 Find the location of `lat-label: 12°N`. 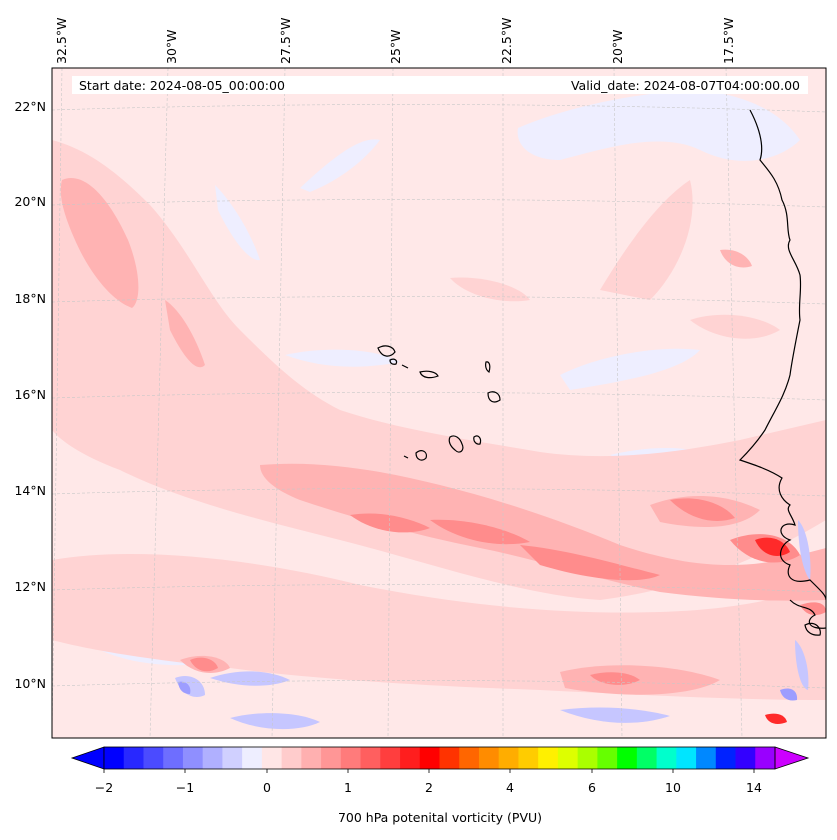

lat-label: 12°N is located at coordinates (30, 586).